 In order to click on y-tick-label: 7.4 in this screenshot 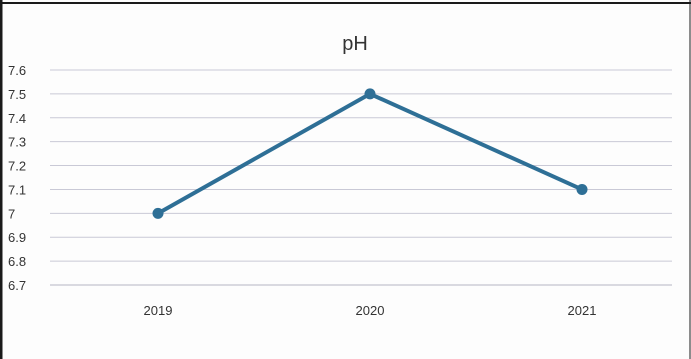, I will do `click(17, 118)`.